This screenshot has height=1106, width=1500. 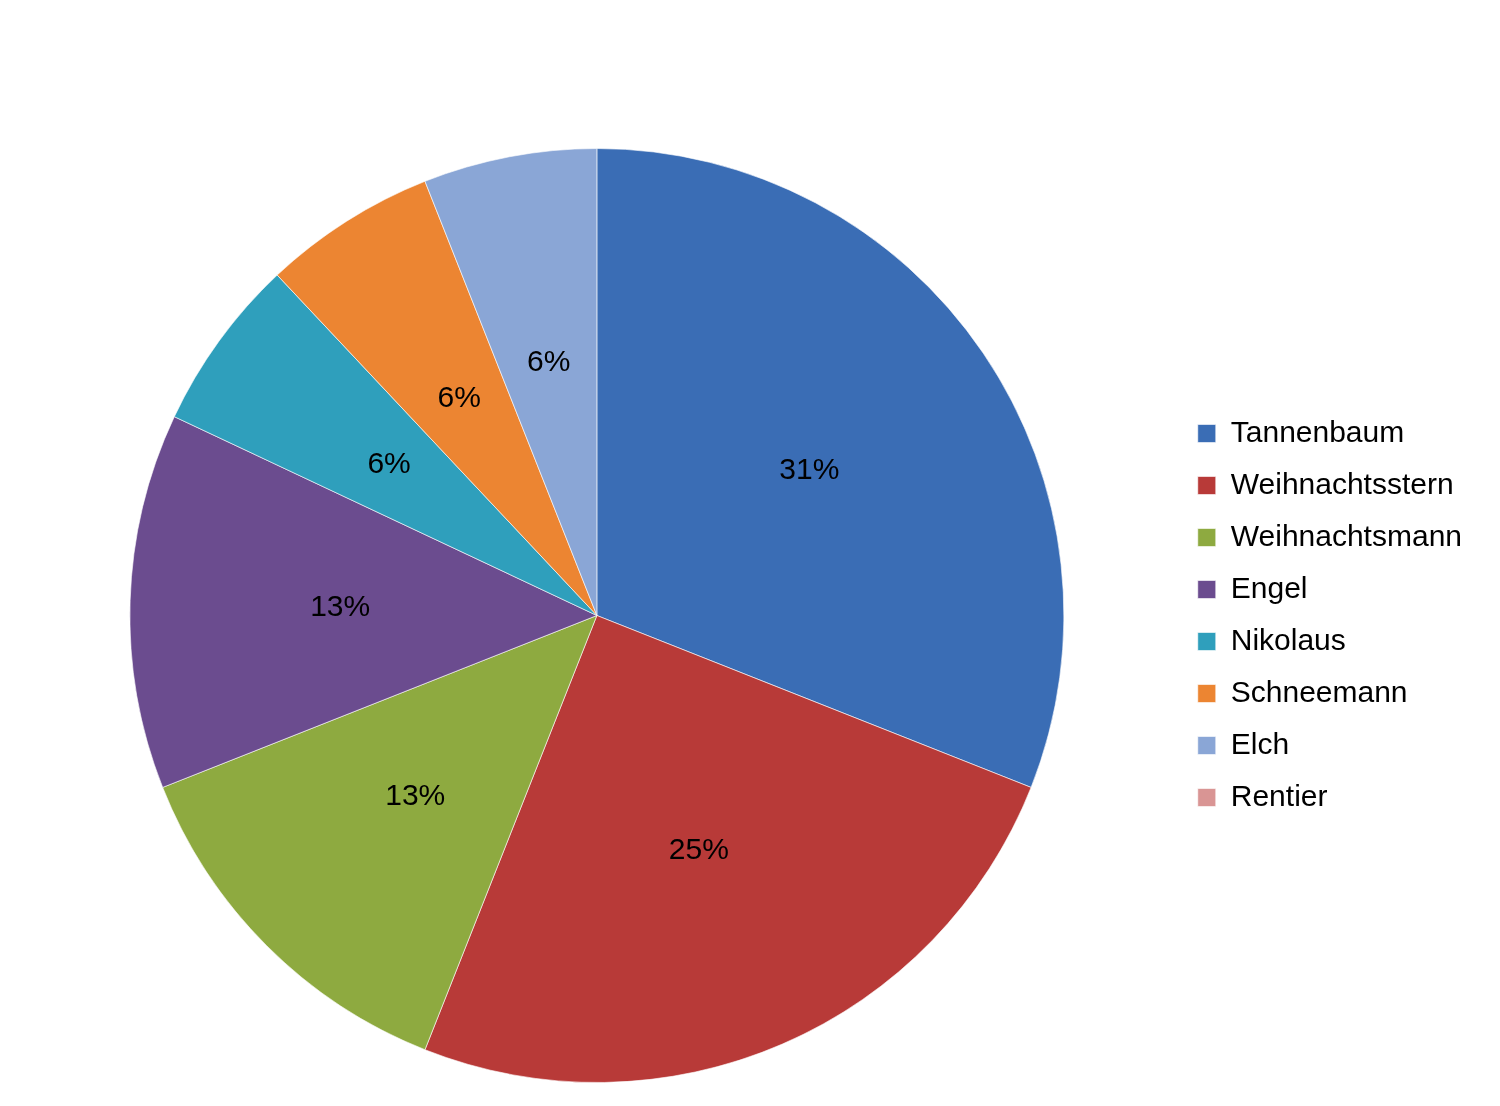 What do you see at coordinates (1260, 743) in the screenshot?
I see `legend-label: Elch` at bounding box center [1260, 743].